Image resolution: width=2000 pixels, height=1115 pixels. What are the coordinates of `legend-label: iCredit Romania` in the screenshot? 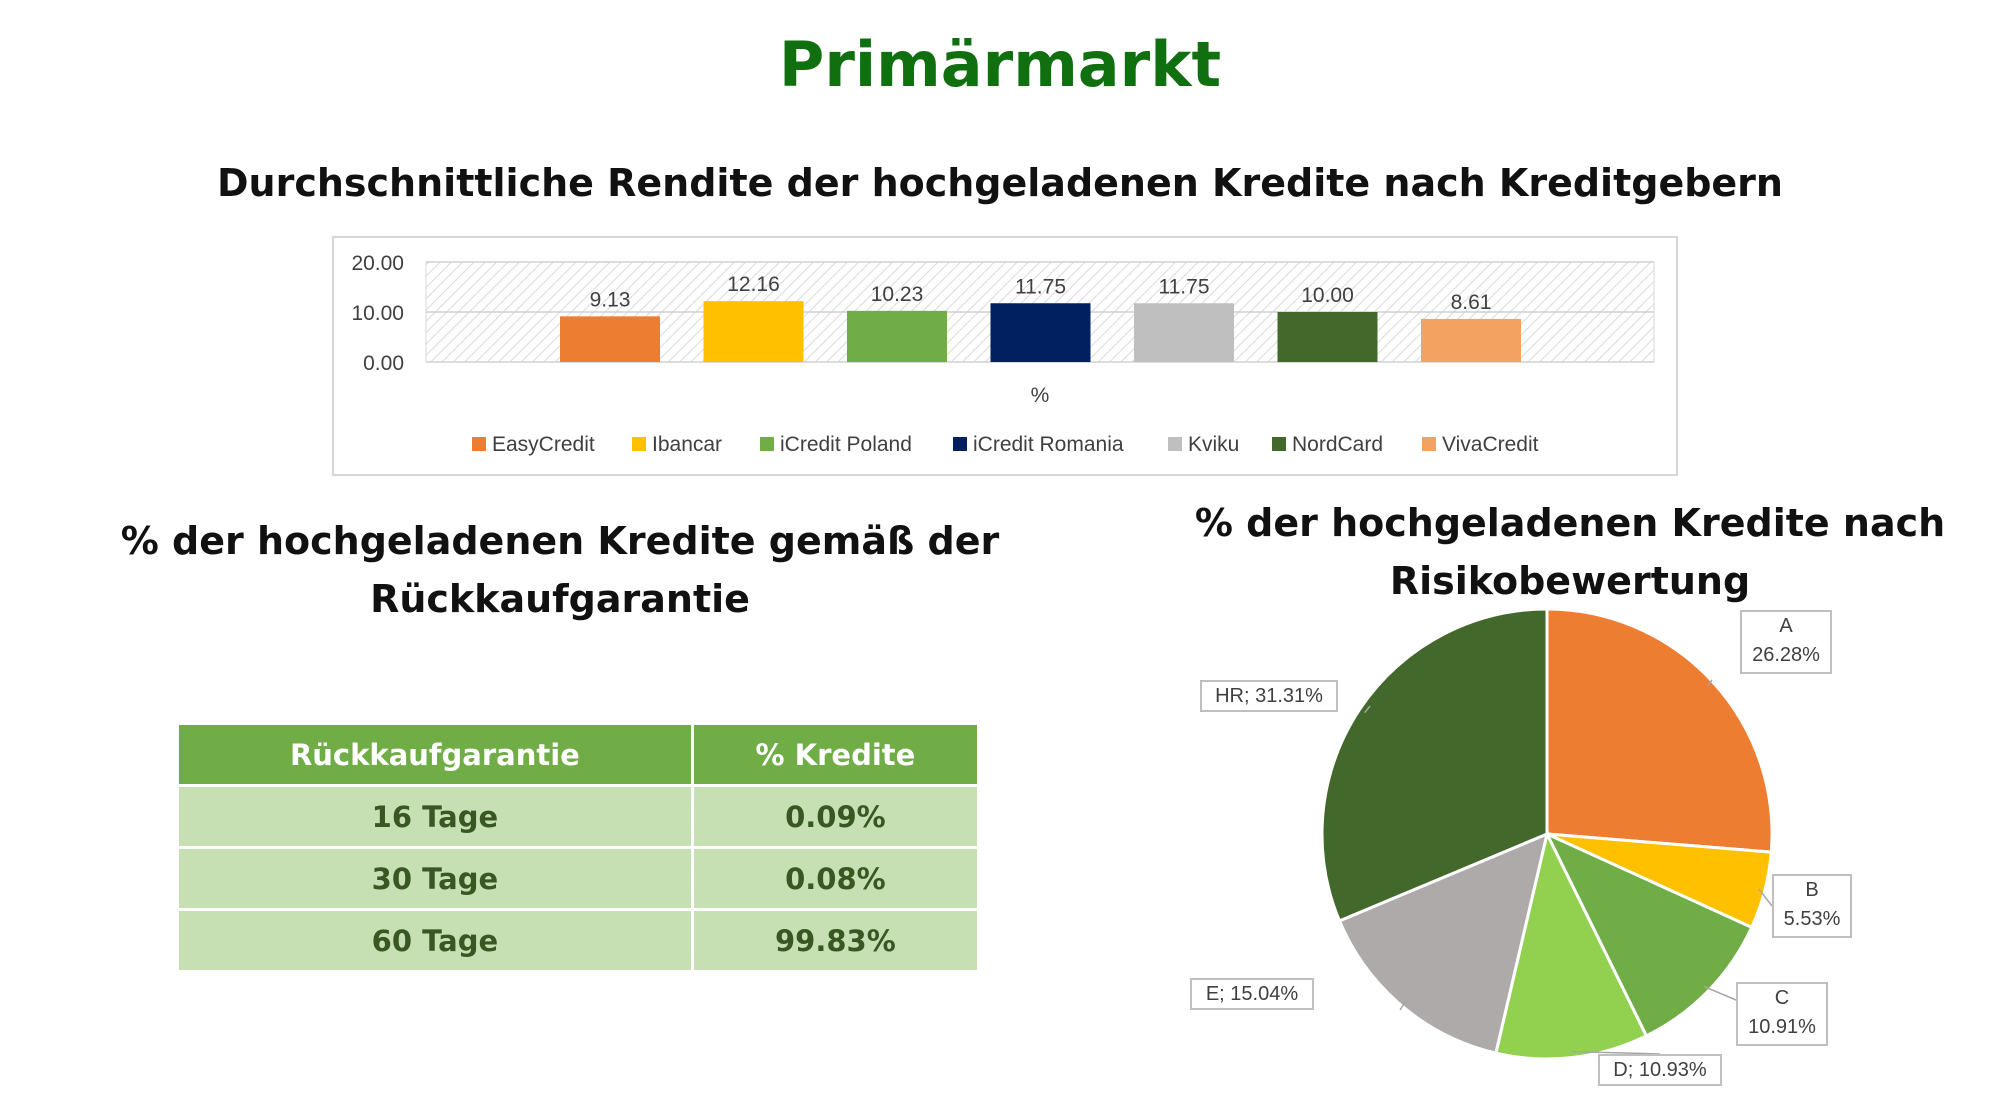 It's located at (1048, 444).